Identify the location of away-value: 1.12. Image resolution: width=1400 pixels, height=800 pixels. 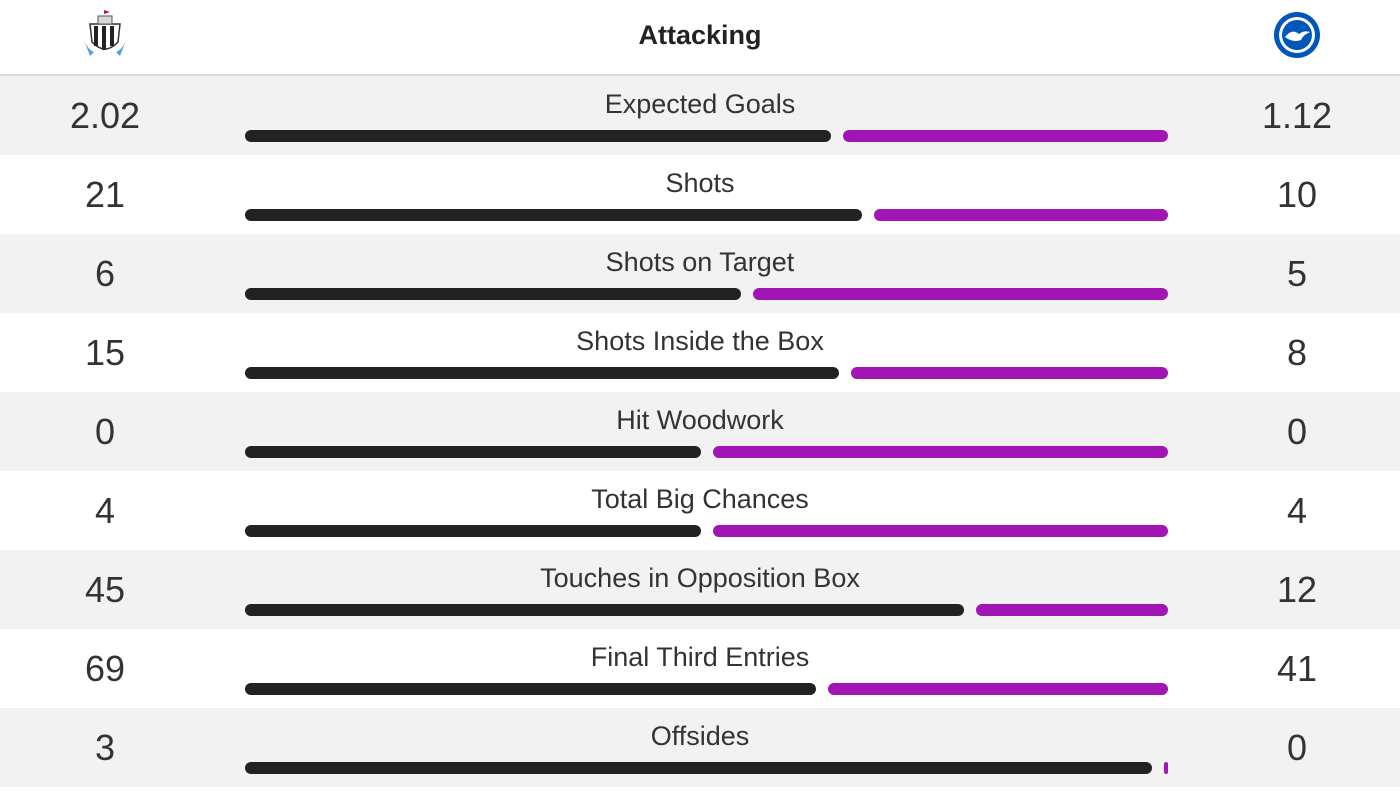
(1297, 115).